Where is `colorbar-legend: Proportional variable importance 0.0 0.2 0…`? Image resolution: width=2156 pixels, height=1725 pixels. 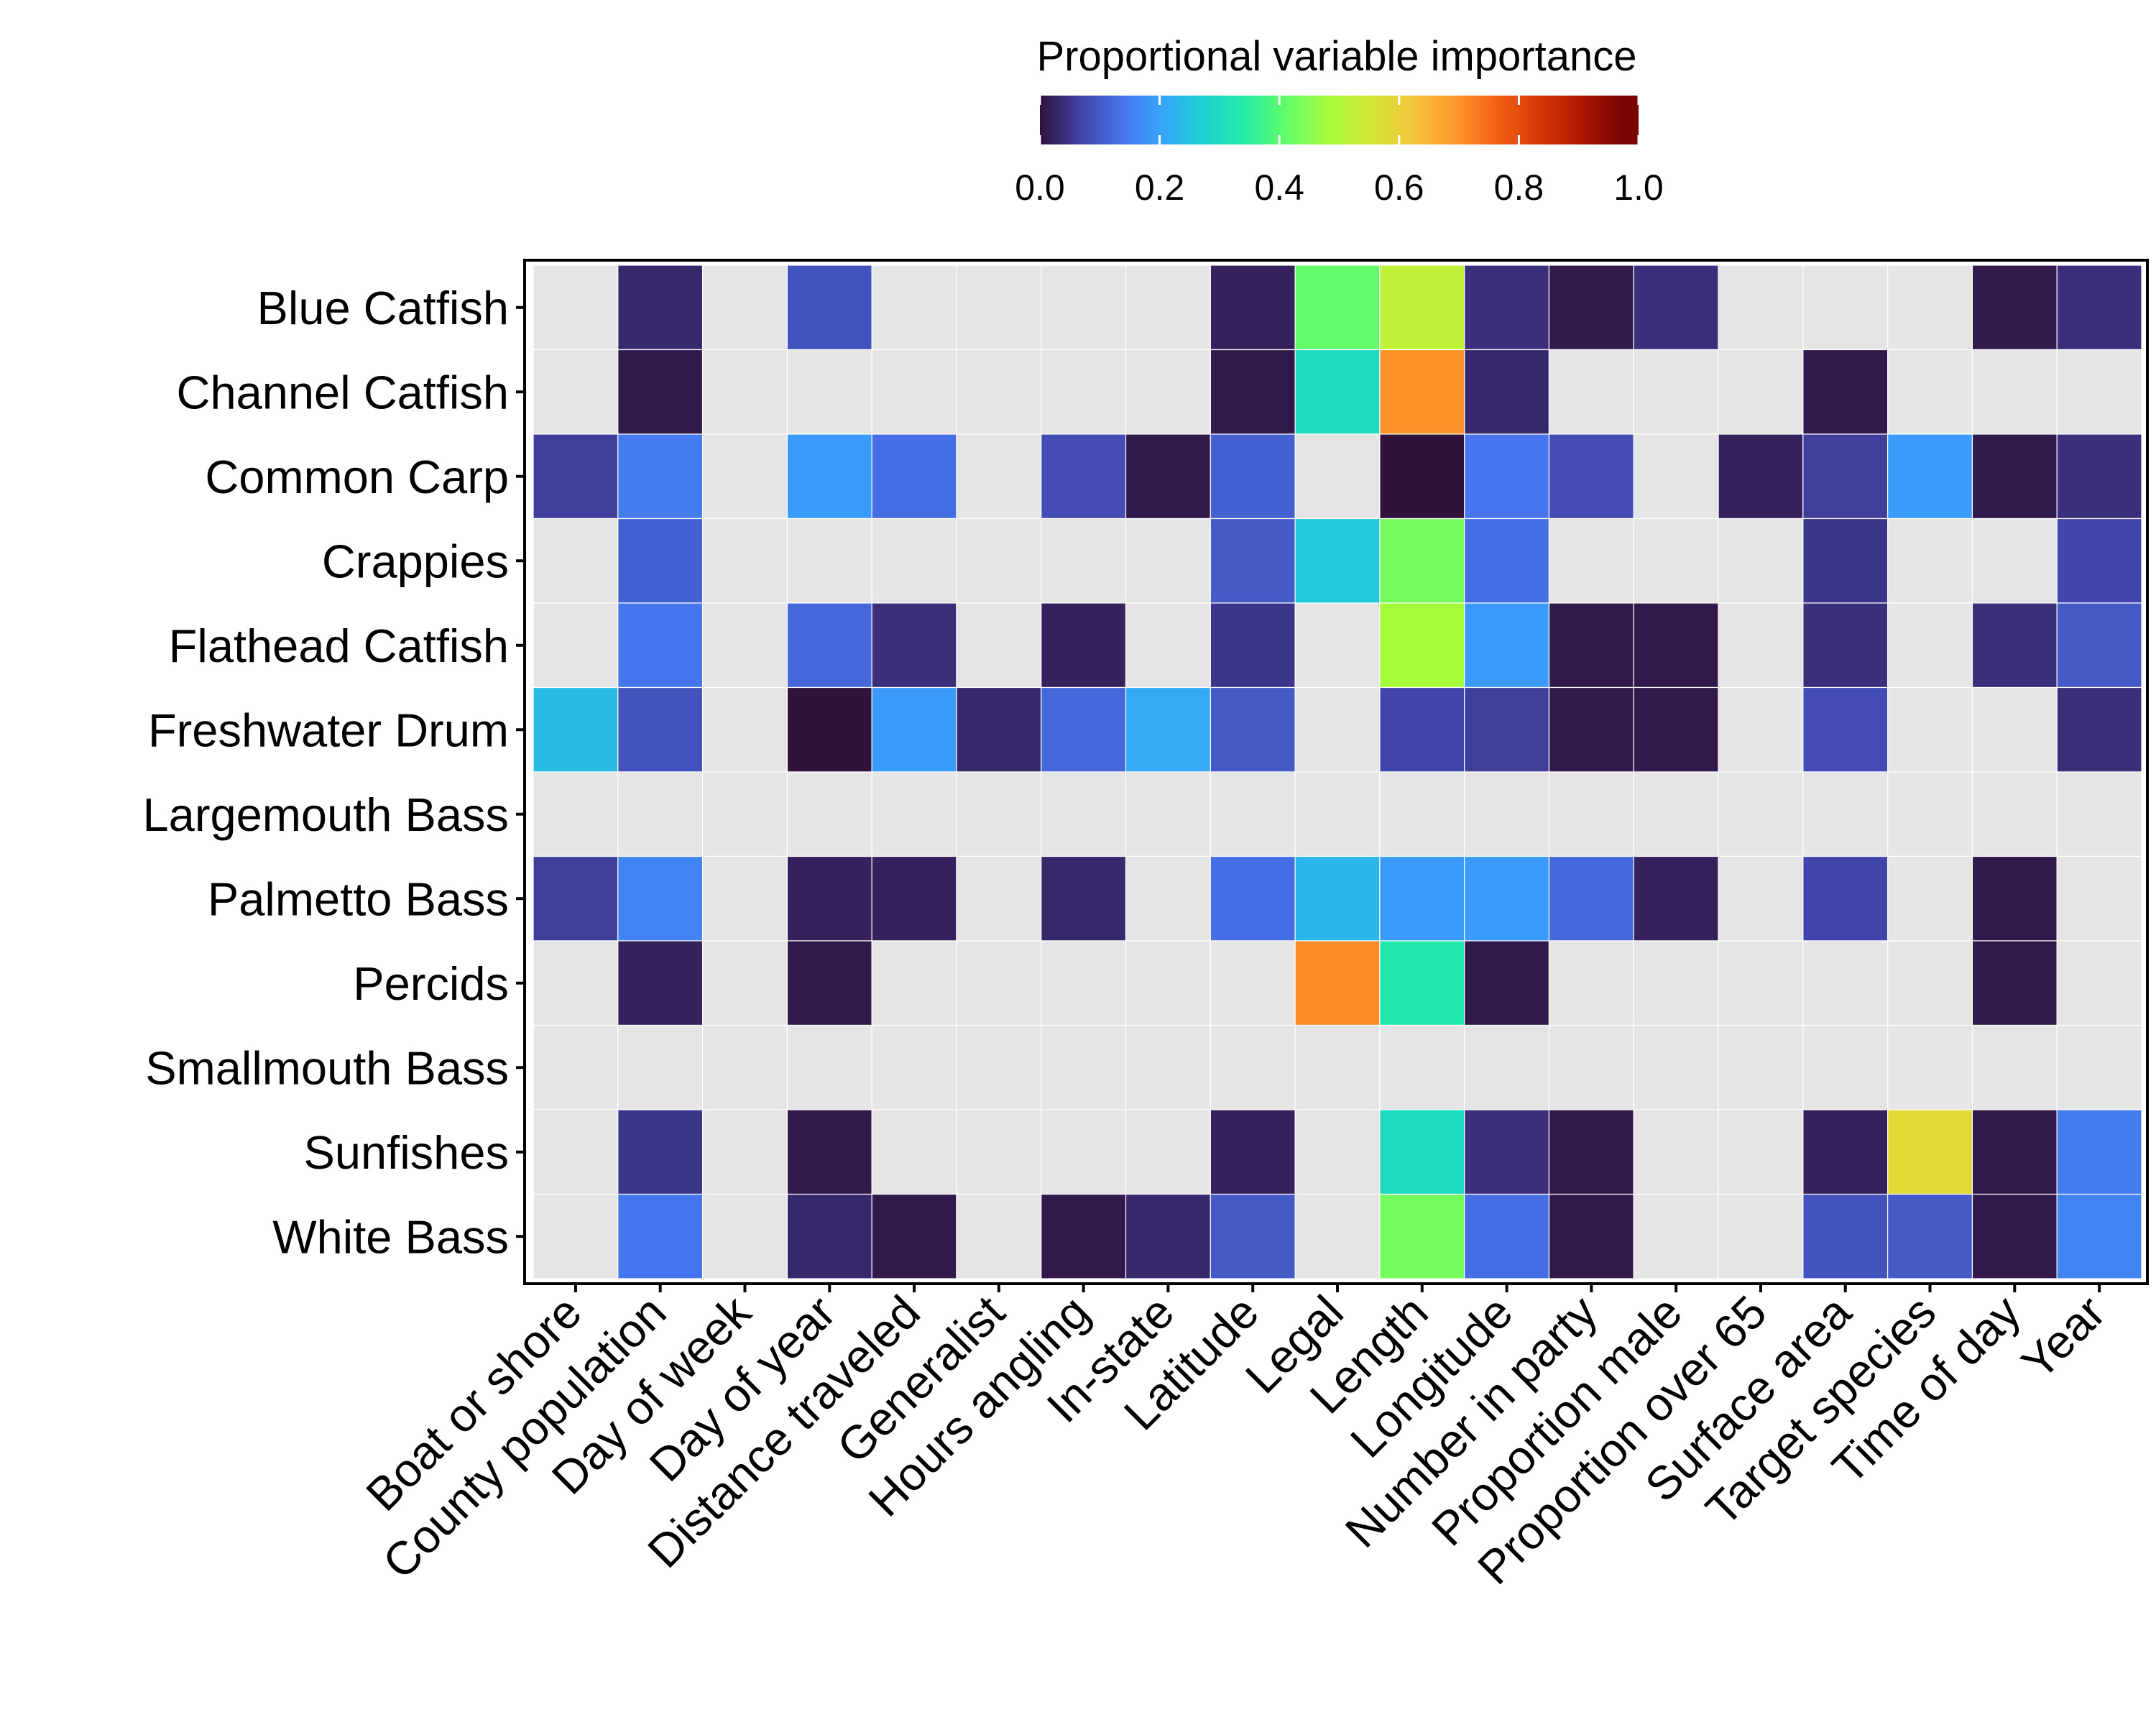 colorbar-legend: Proportional variable importance 0.0 0.2 0… is located at coordinates (1339, 120).